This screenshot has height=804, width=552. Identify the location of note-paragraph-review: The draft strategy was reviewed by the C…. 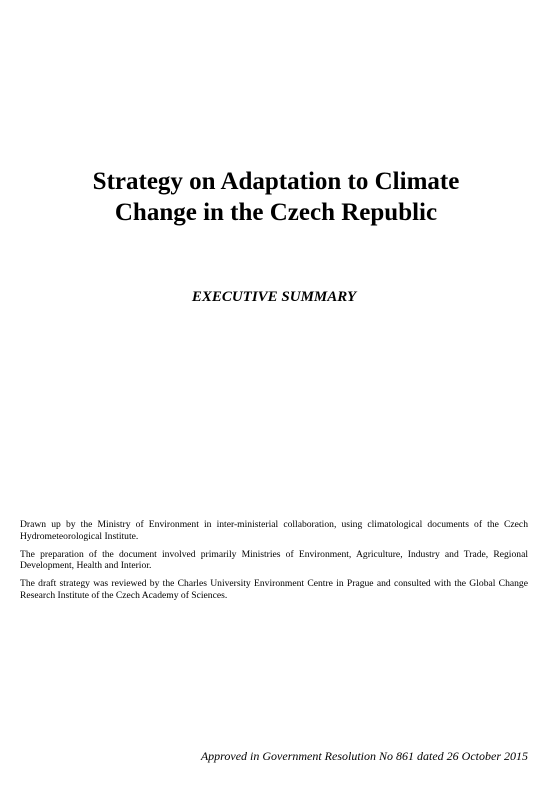
(274, 589).